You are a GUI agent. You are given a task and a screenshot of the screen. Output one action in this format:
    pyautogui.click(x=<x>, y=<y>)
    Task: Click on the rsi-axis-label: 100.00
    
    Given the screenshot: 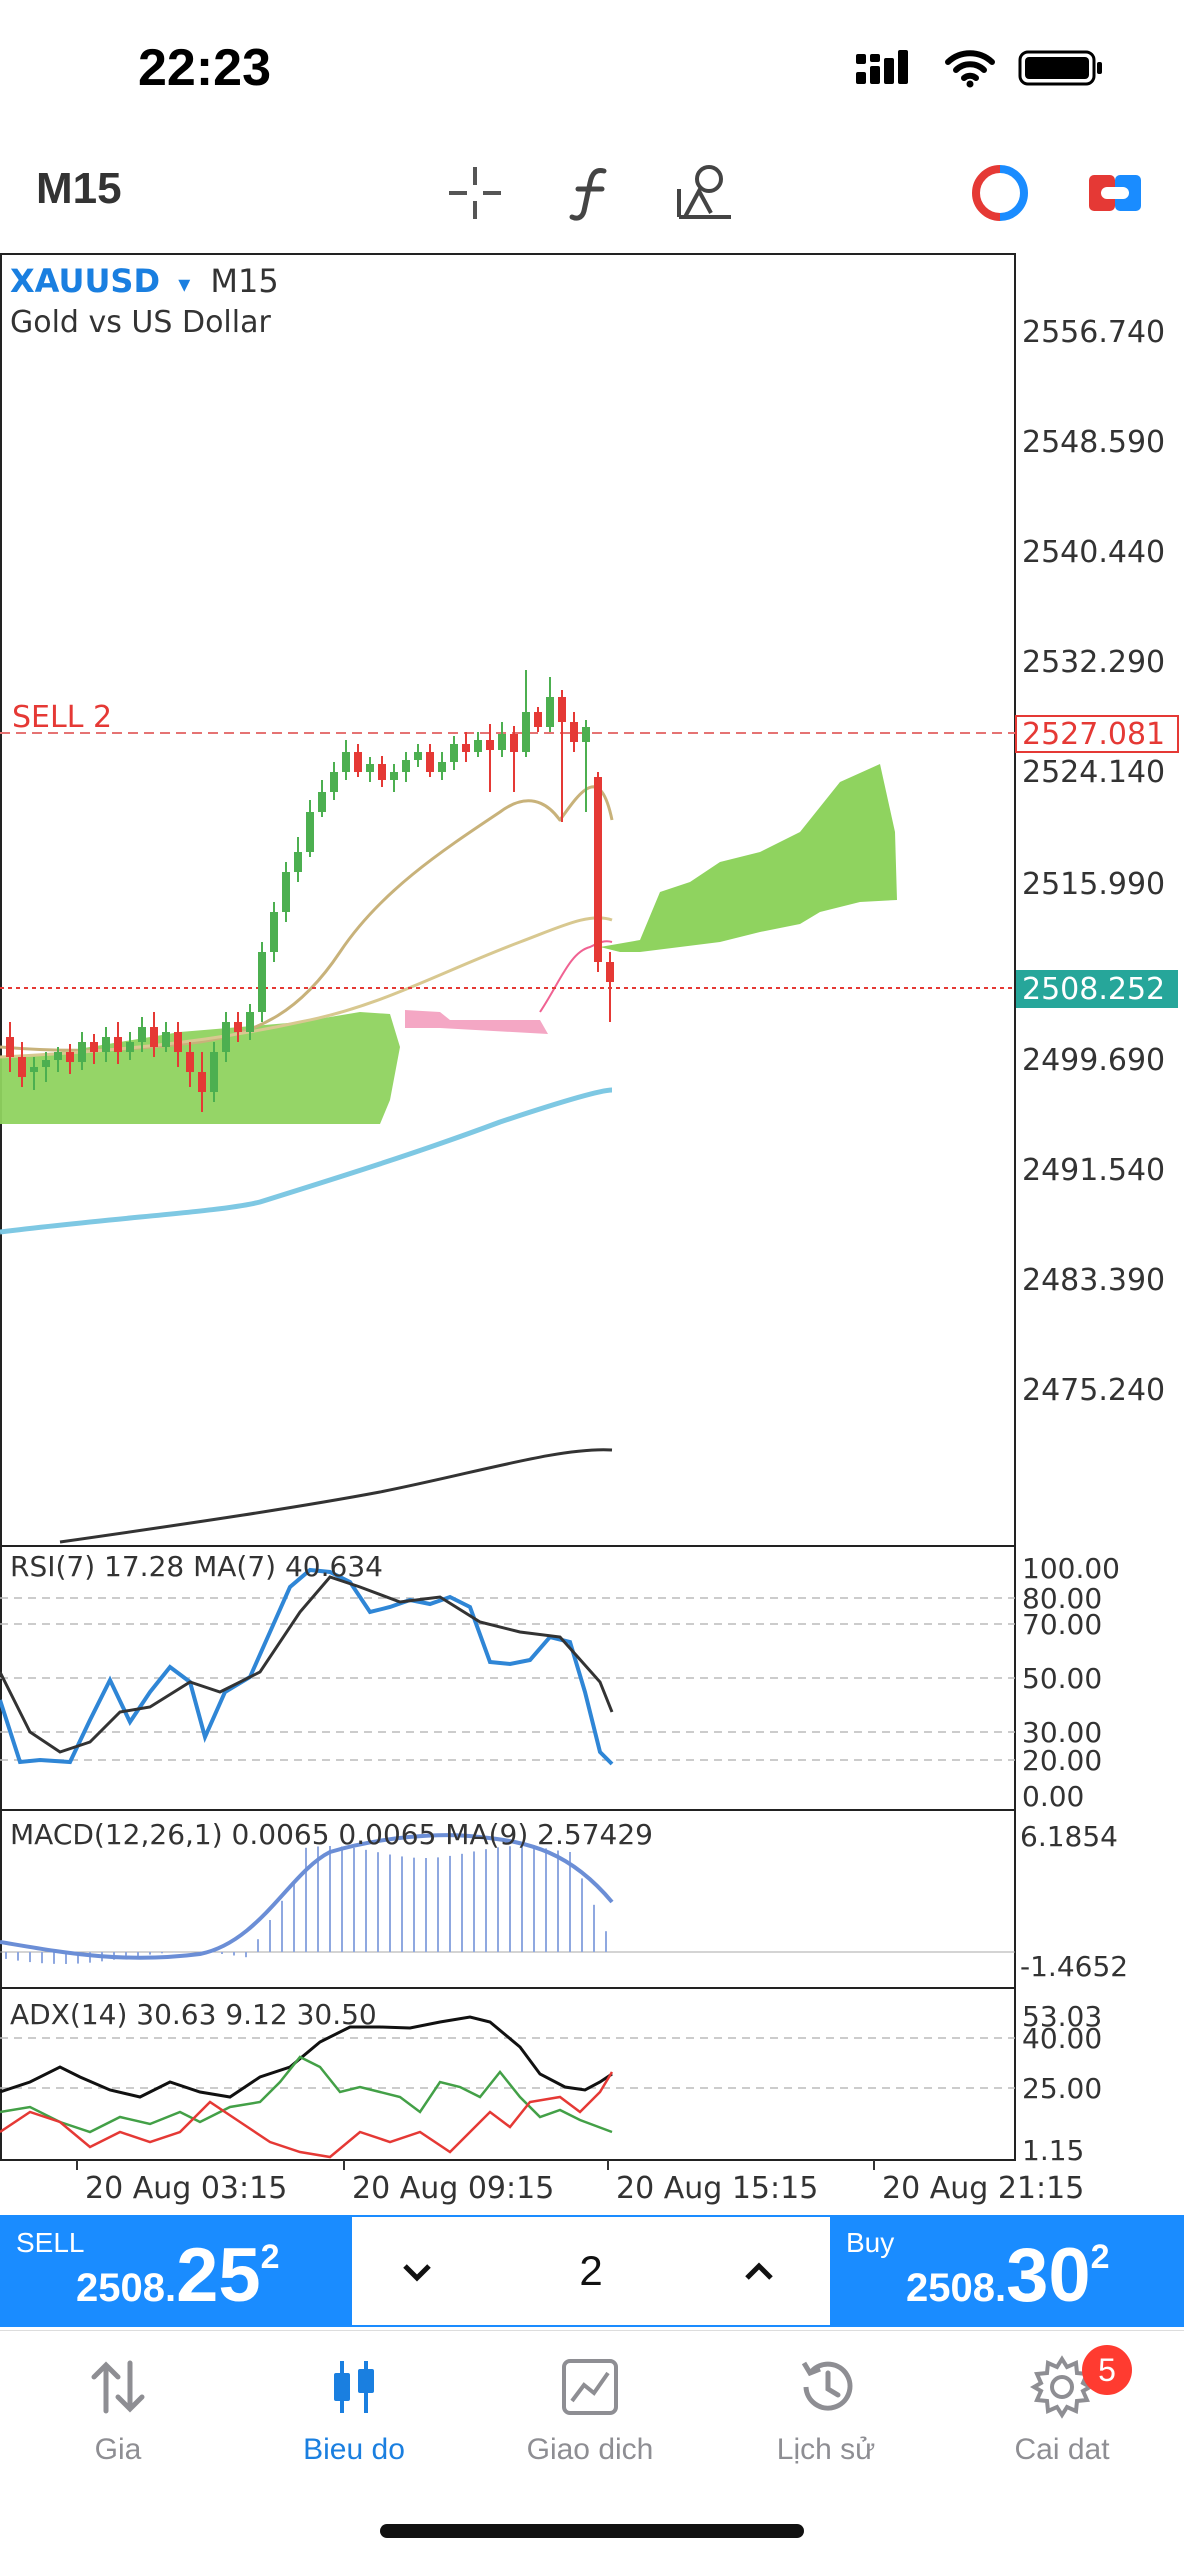 What is the action you would take?
    pyautogui.click(x=1071, y=1568)
    